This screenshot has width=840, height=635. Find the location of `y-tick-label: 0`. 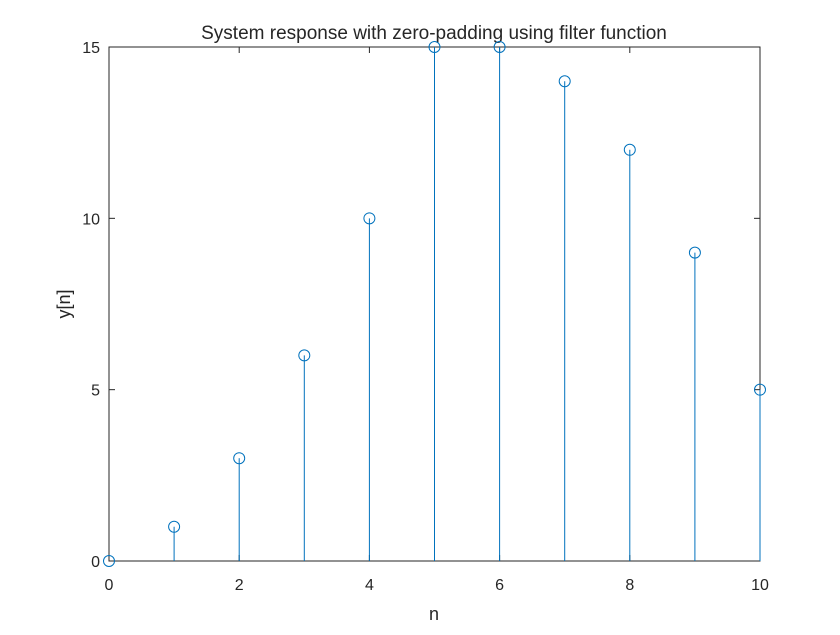

y-tick-label: 0 is located at coordinates (95, 562).